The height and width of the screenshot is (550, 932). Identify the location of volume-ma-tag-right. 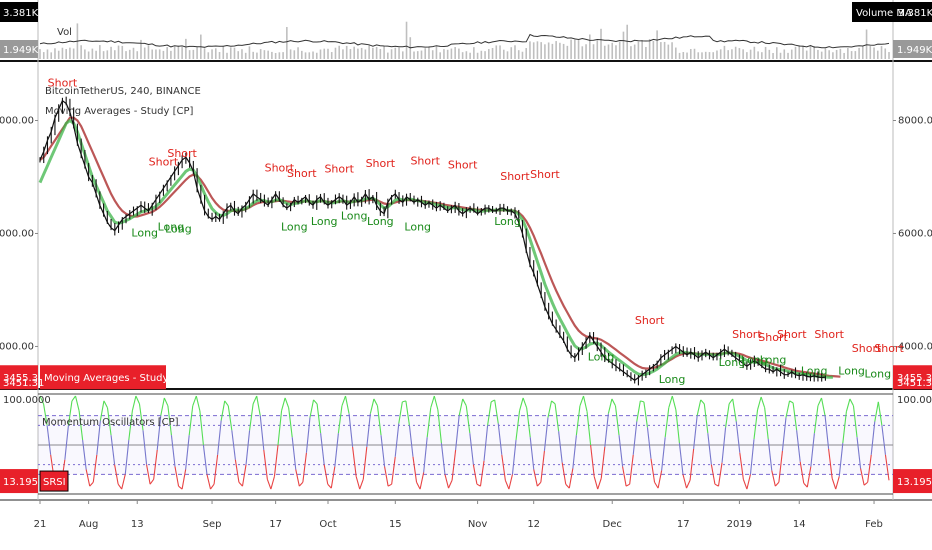
(912, 49).